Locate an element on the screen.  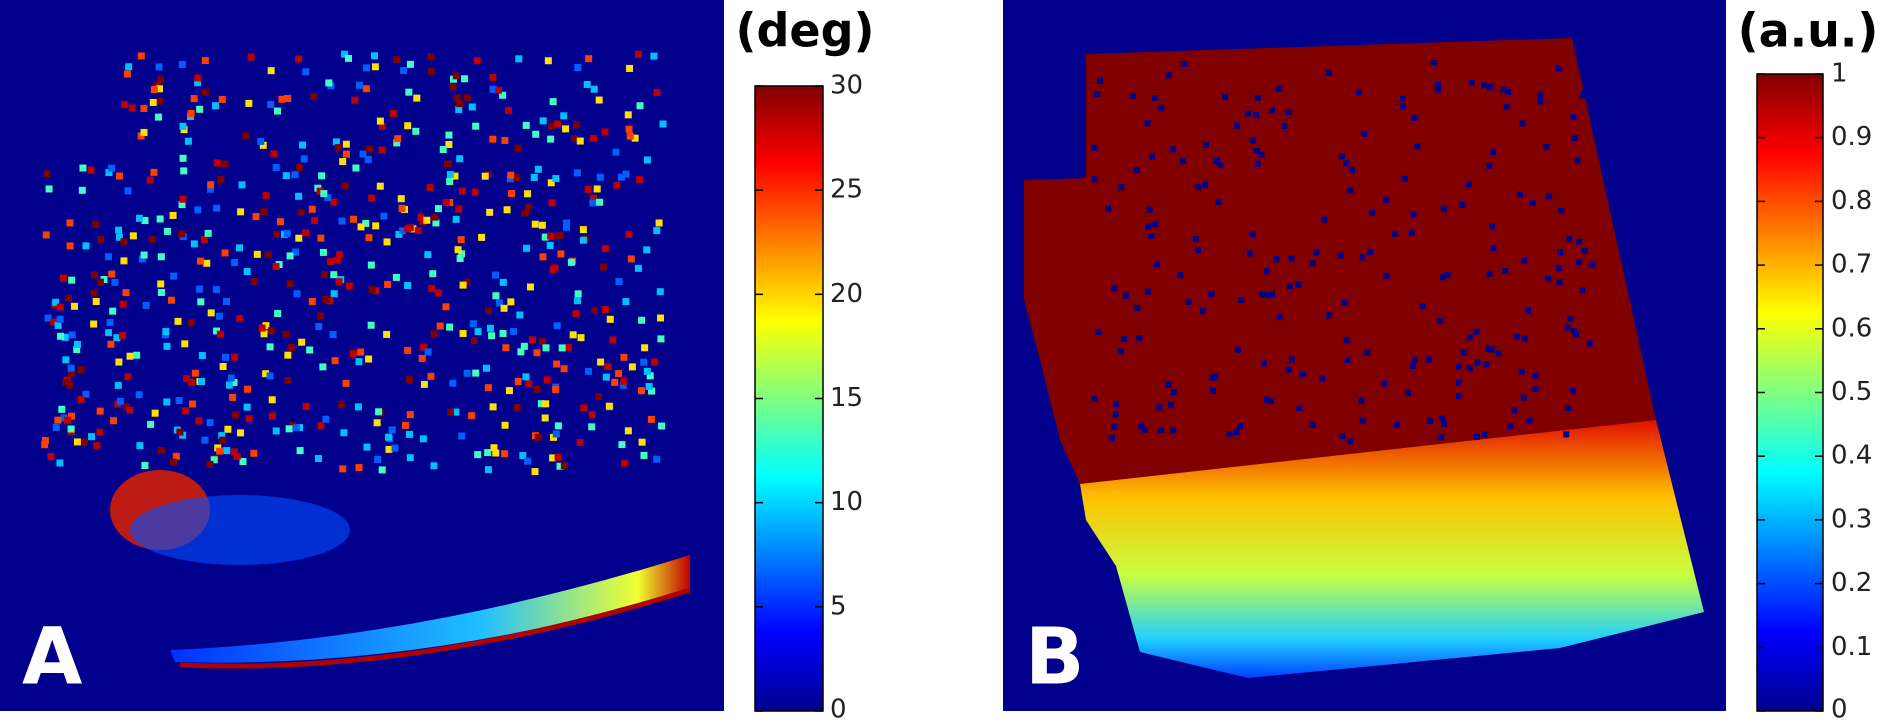
colorbar-label: (deg) is located at coordinates (804, 31).